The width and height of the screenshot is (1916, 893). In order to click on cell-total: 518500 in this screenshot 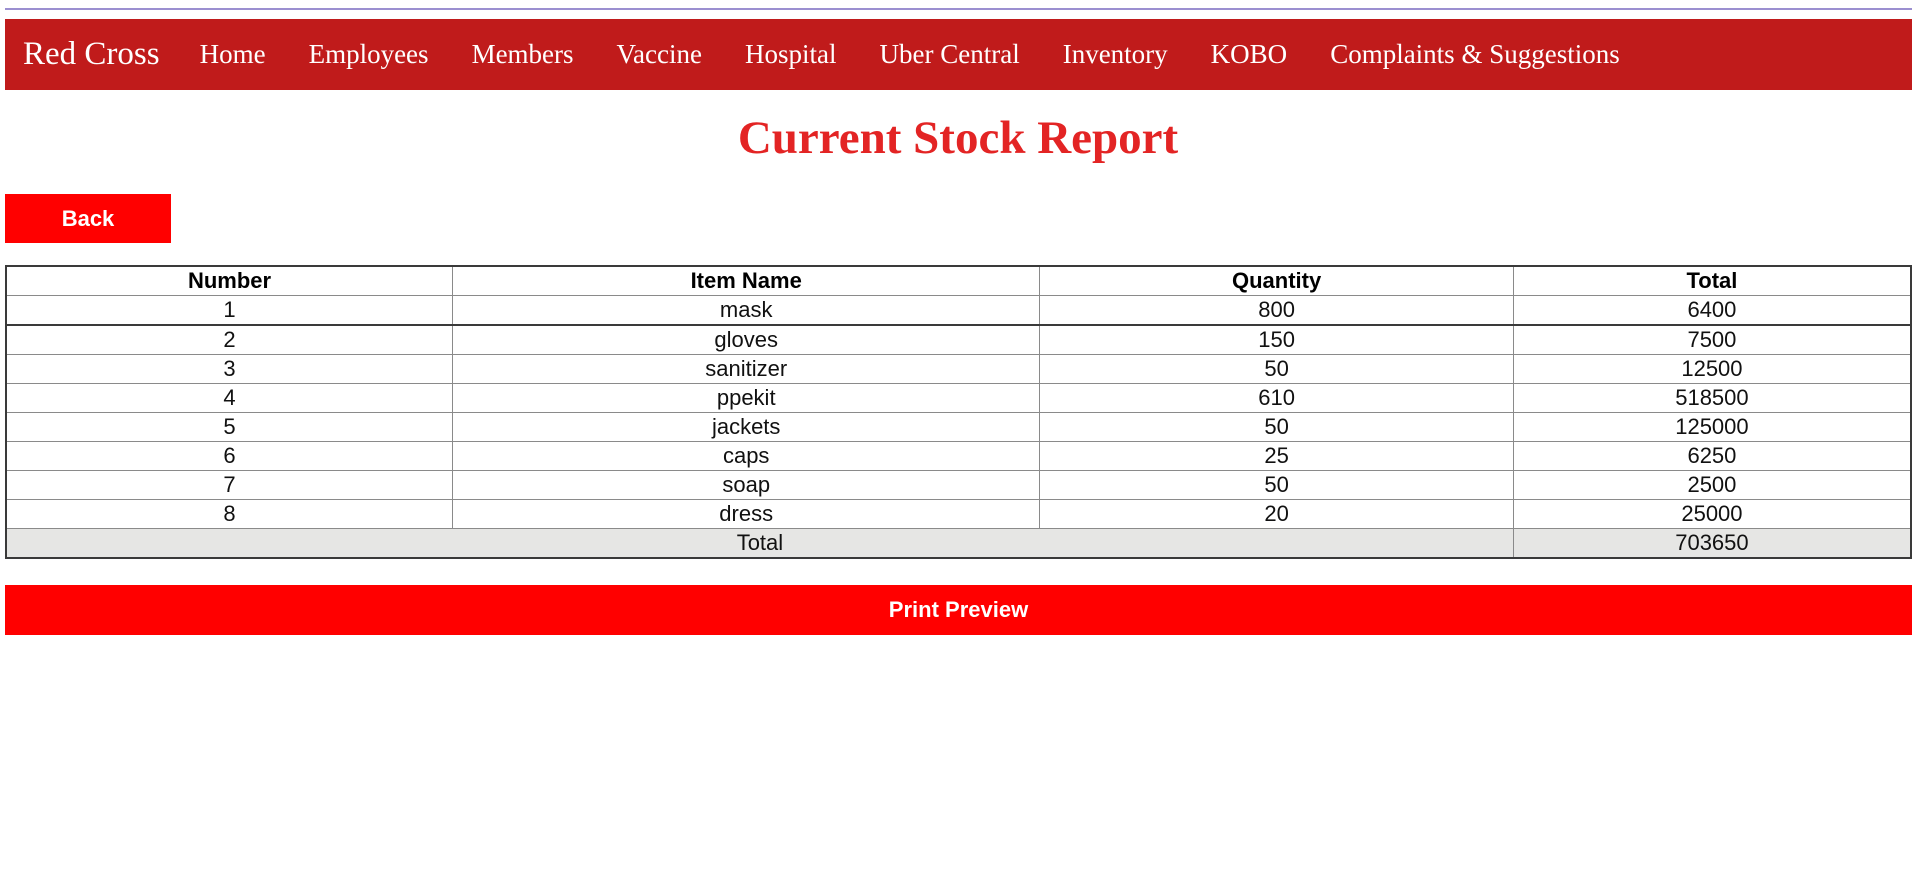, I will do `click(1712, 398)`.